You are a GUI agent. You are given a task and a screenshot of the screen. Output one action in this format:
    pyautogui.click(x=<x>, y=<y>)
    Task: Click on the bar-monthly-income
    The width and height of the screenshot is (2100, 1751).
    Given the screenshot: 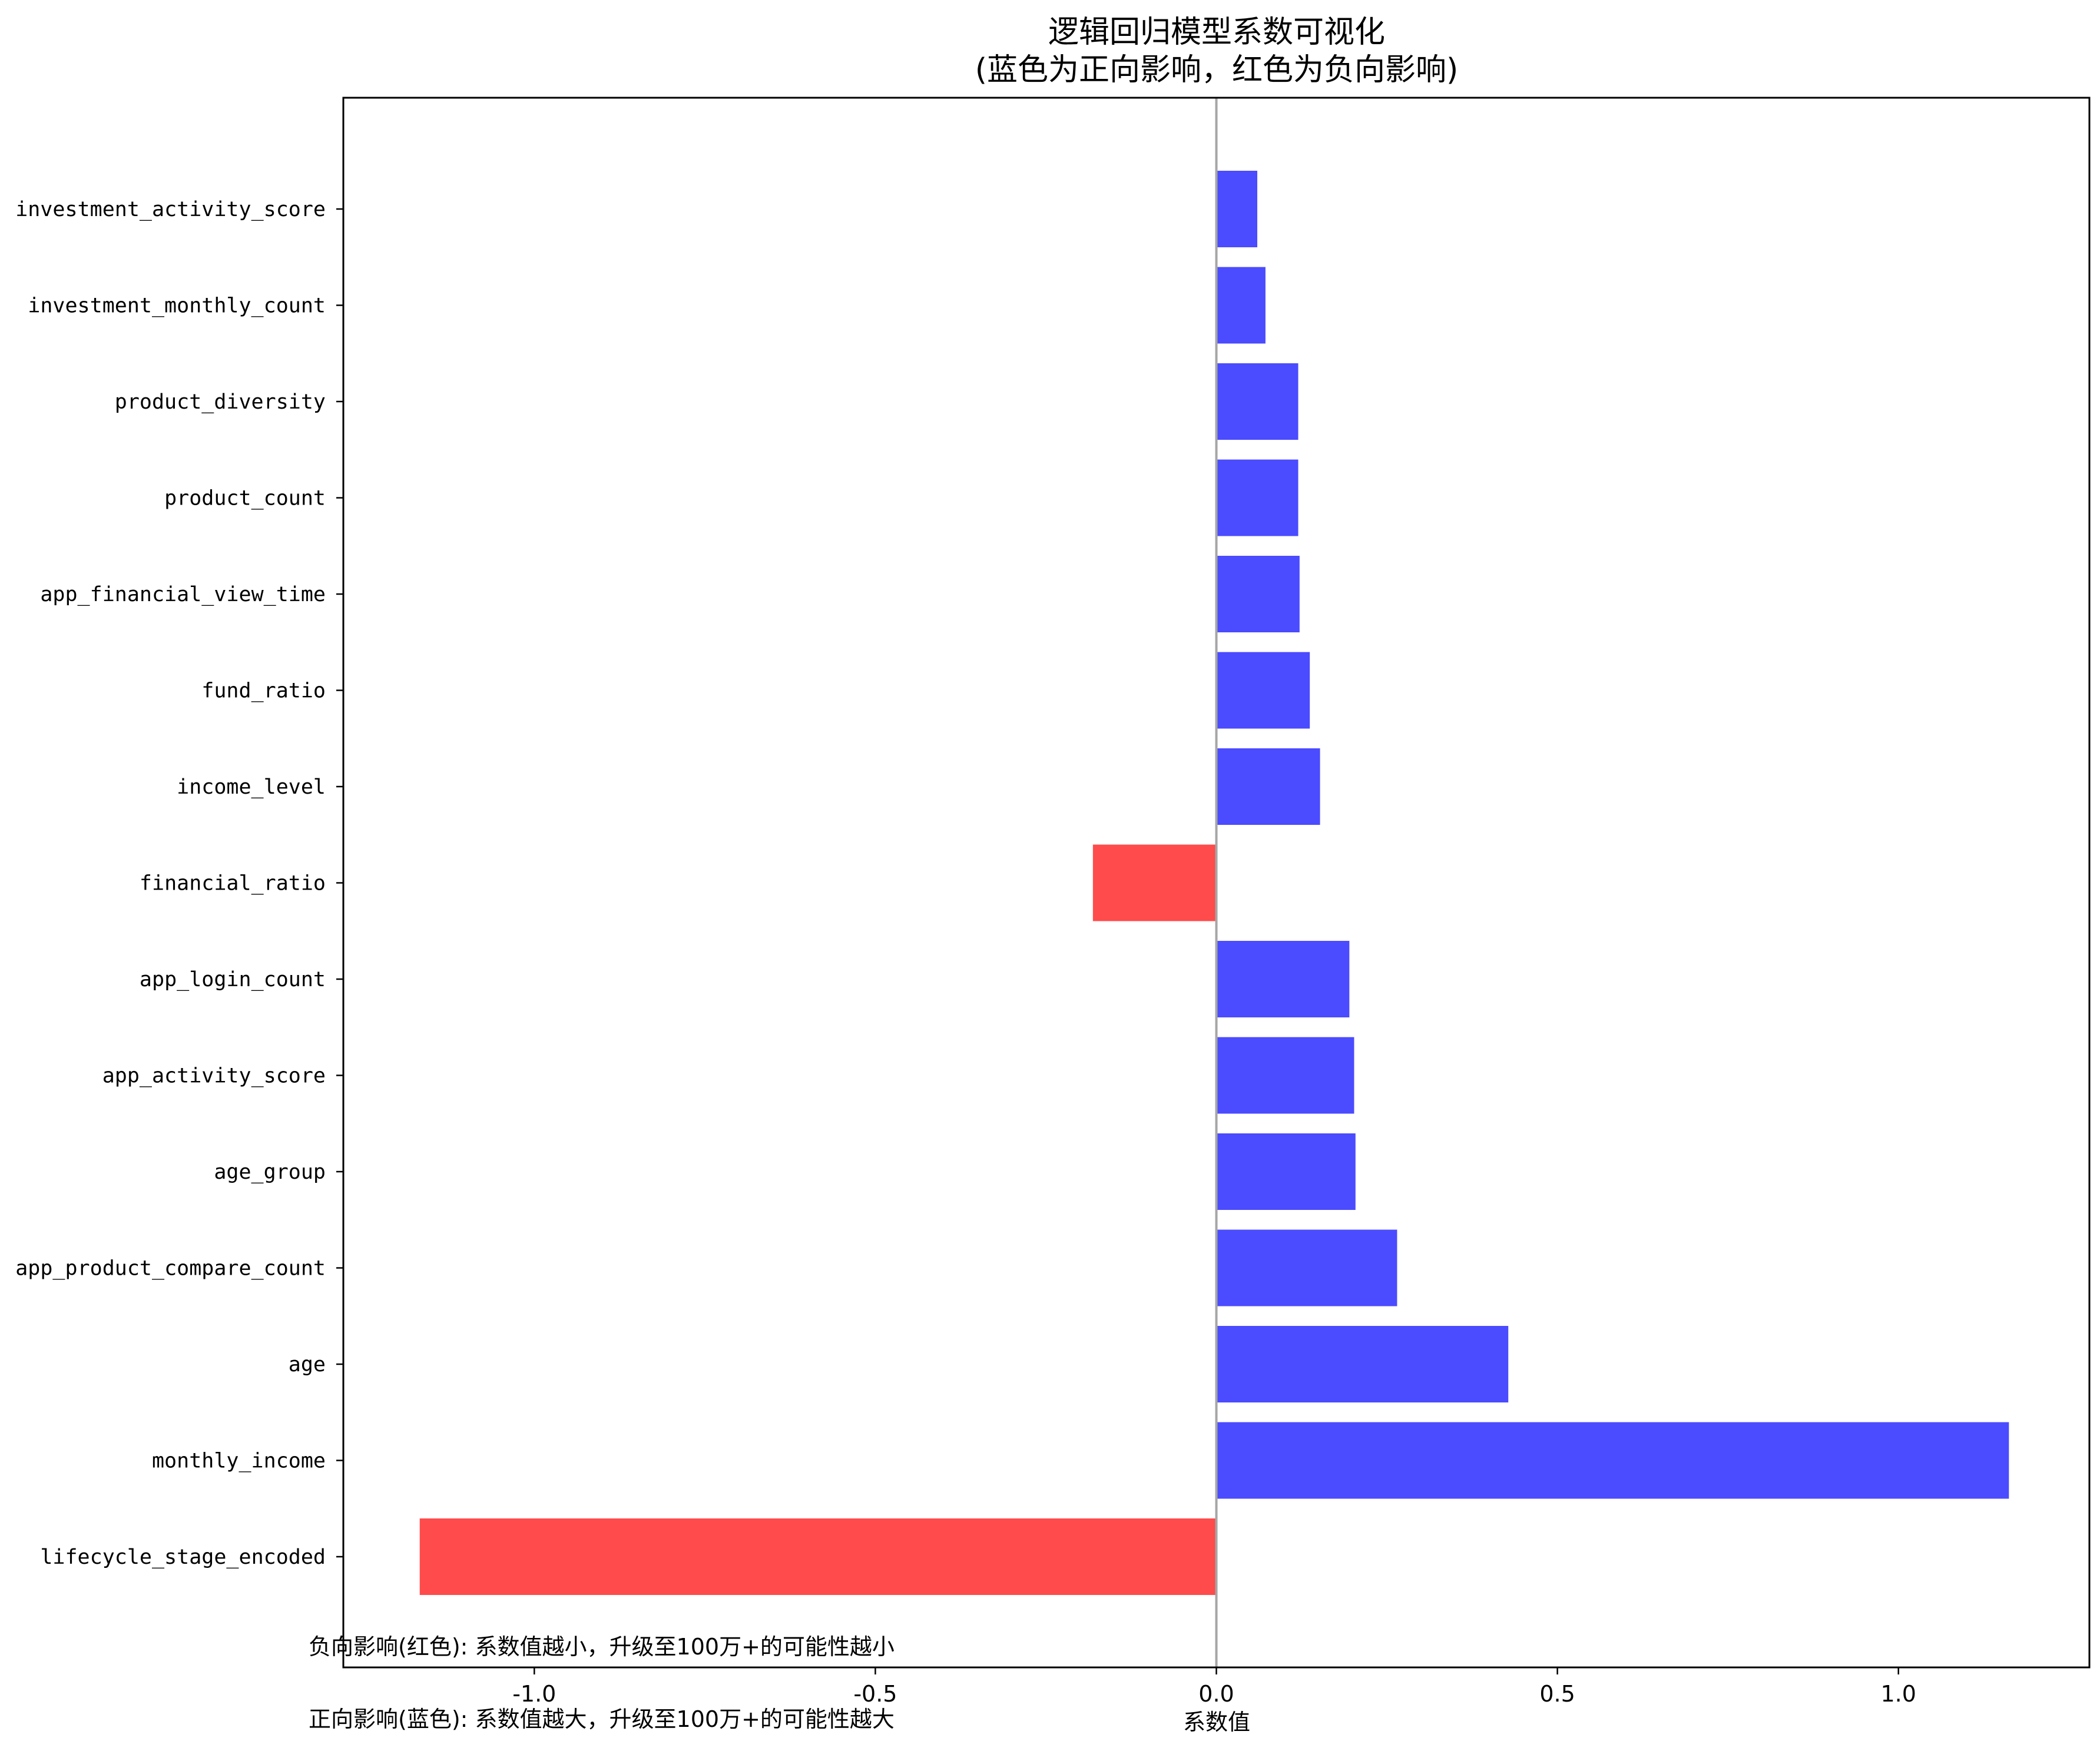 What is the action you would take?
    pyautogui.click(x=1613, y=1460)
    